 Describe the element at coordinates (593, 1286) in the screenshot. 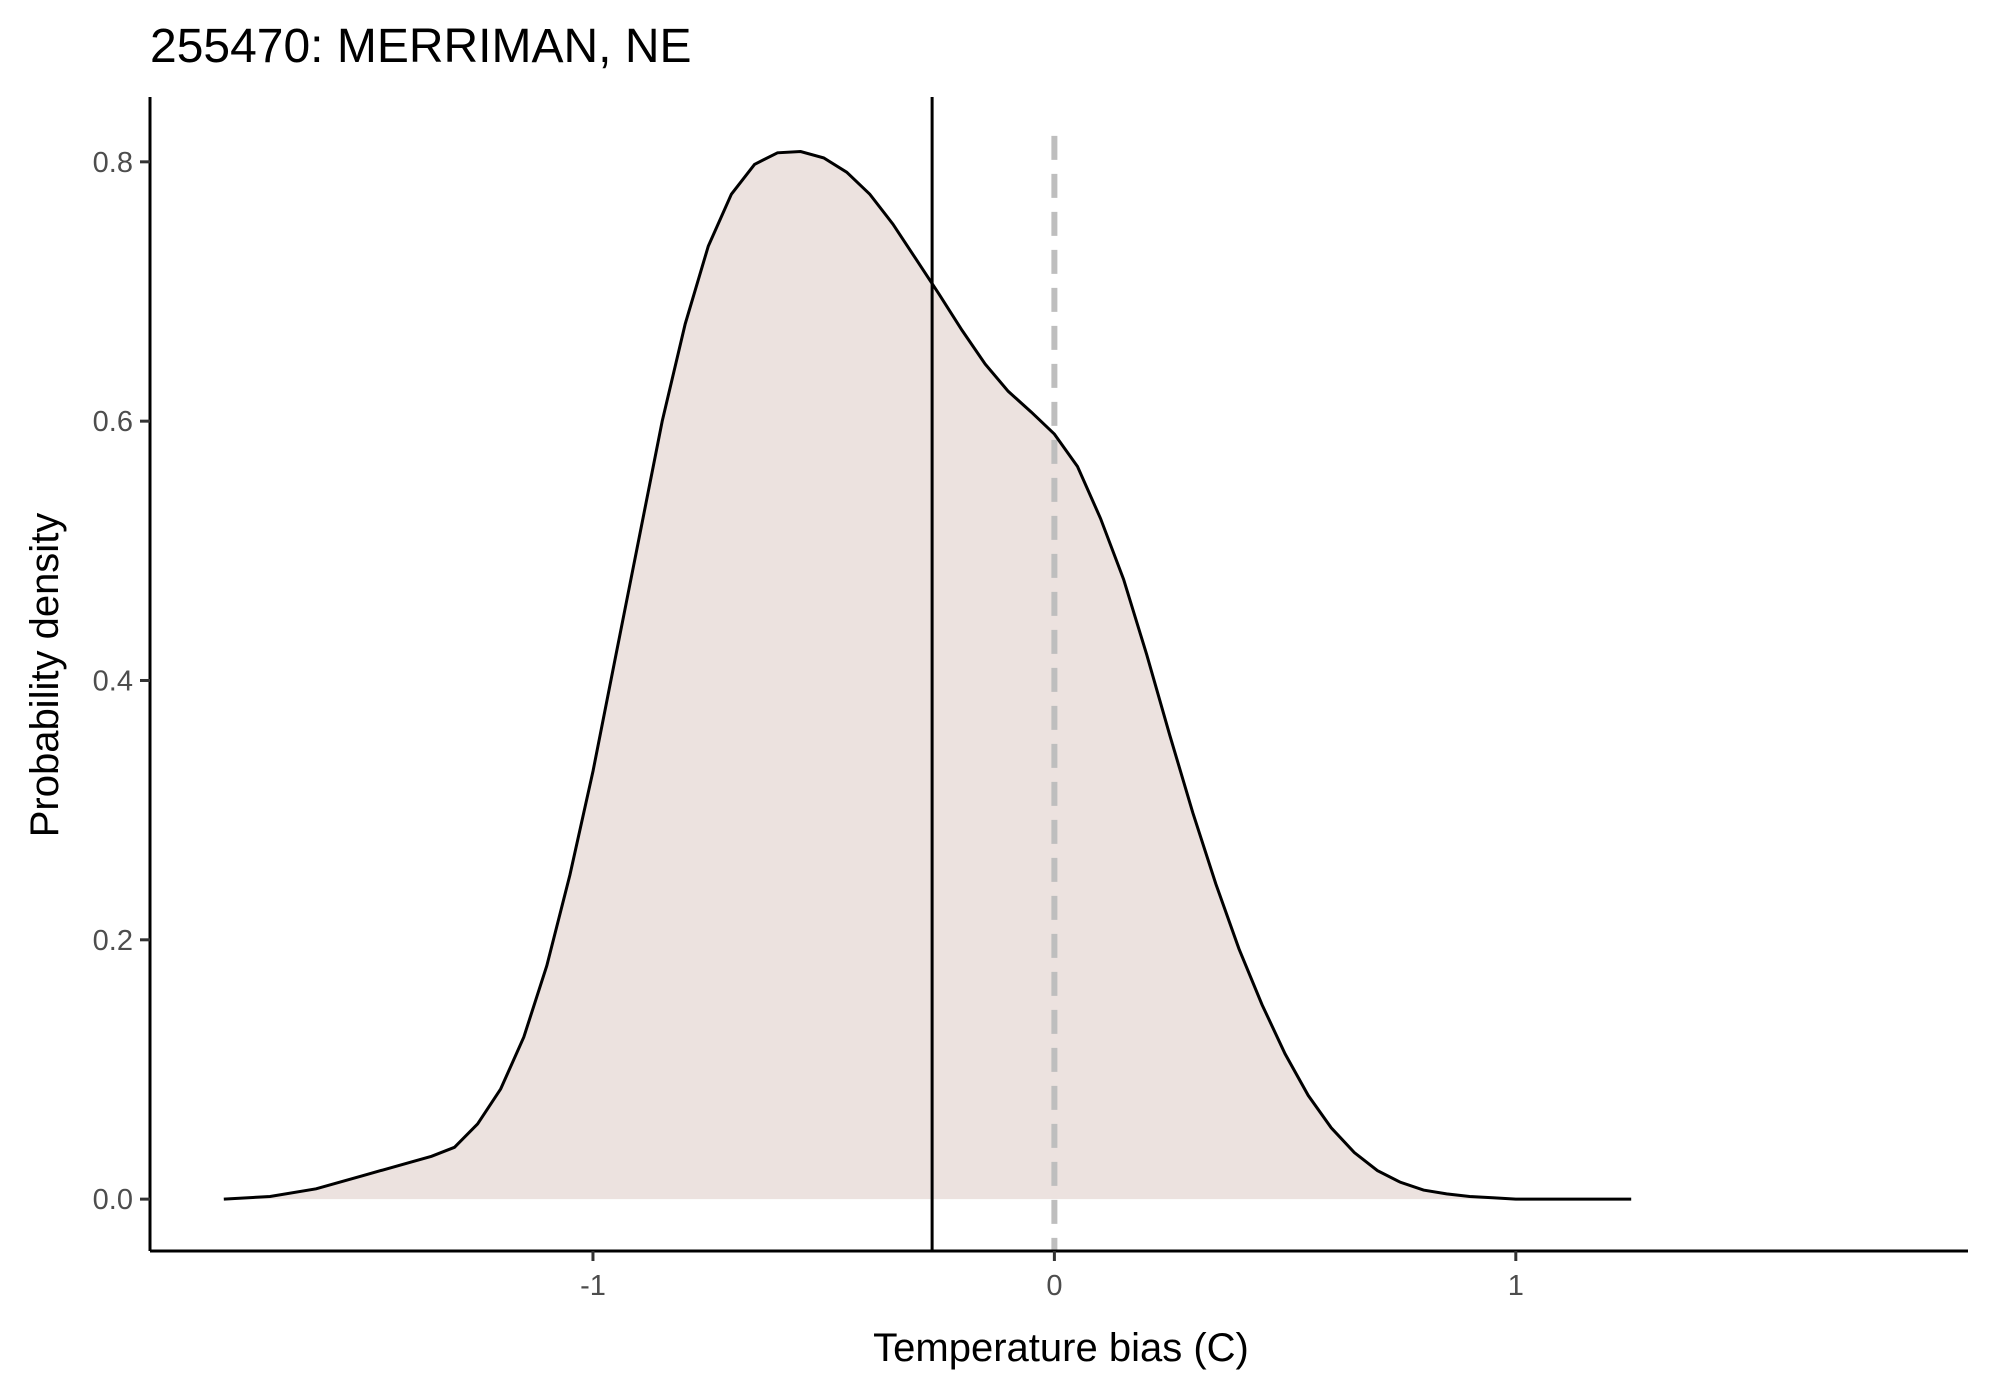

I see `x-tick-label: -1` at that location.